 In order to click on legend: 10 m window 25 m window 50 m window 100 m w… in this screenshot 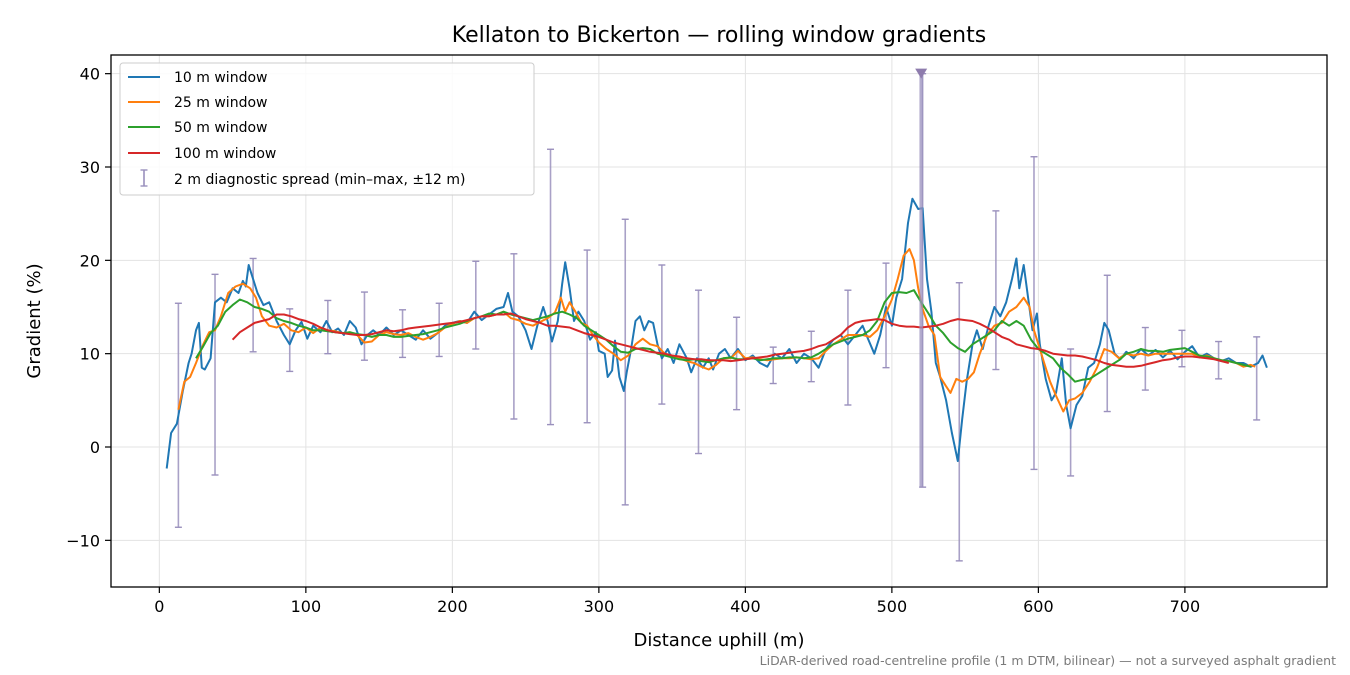, I will do `click(327, 129)`.